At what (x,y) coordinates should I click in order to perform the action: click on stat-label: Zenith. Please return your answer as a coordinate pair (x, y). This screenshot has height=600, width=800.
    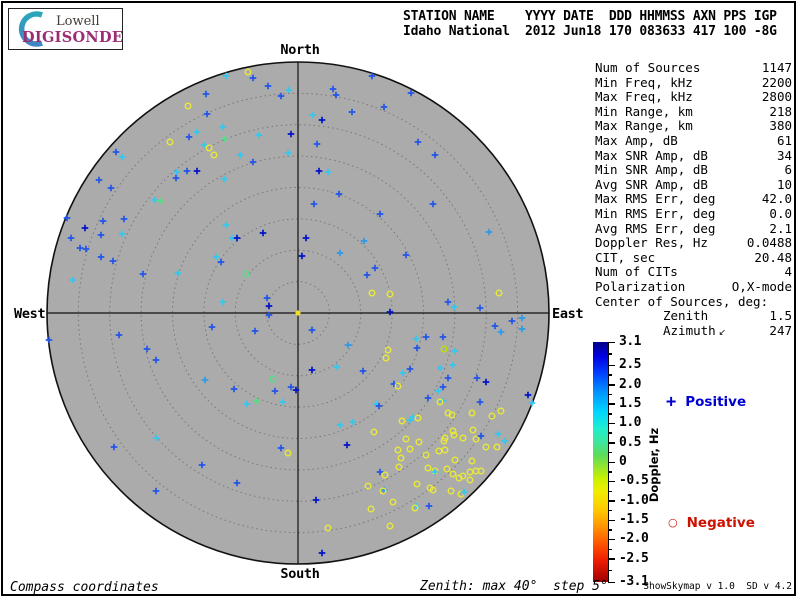
    Looking at the image, I should click on (686, 316).